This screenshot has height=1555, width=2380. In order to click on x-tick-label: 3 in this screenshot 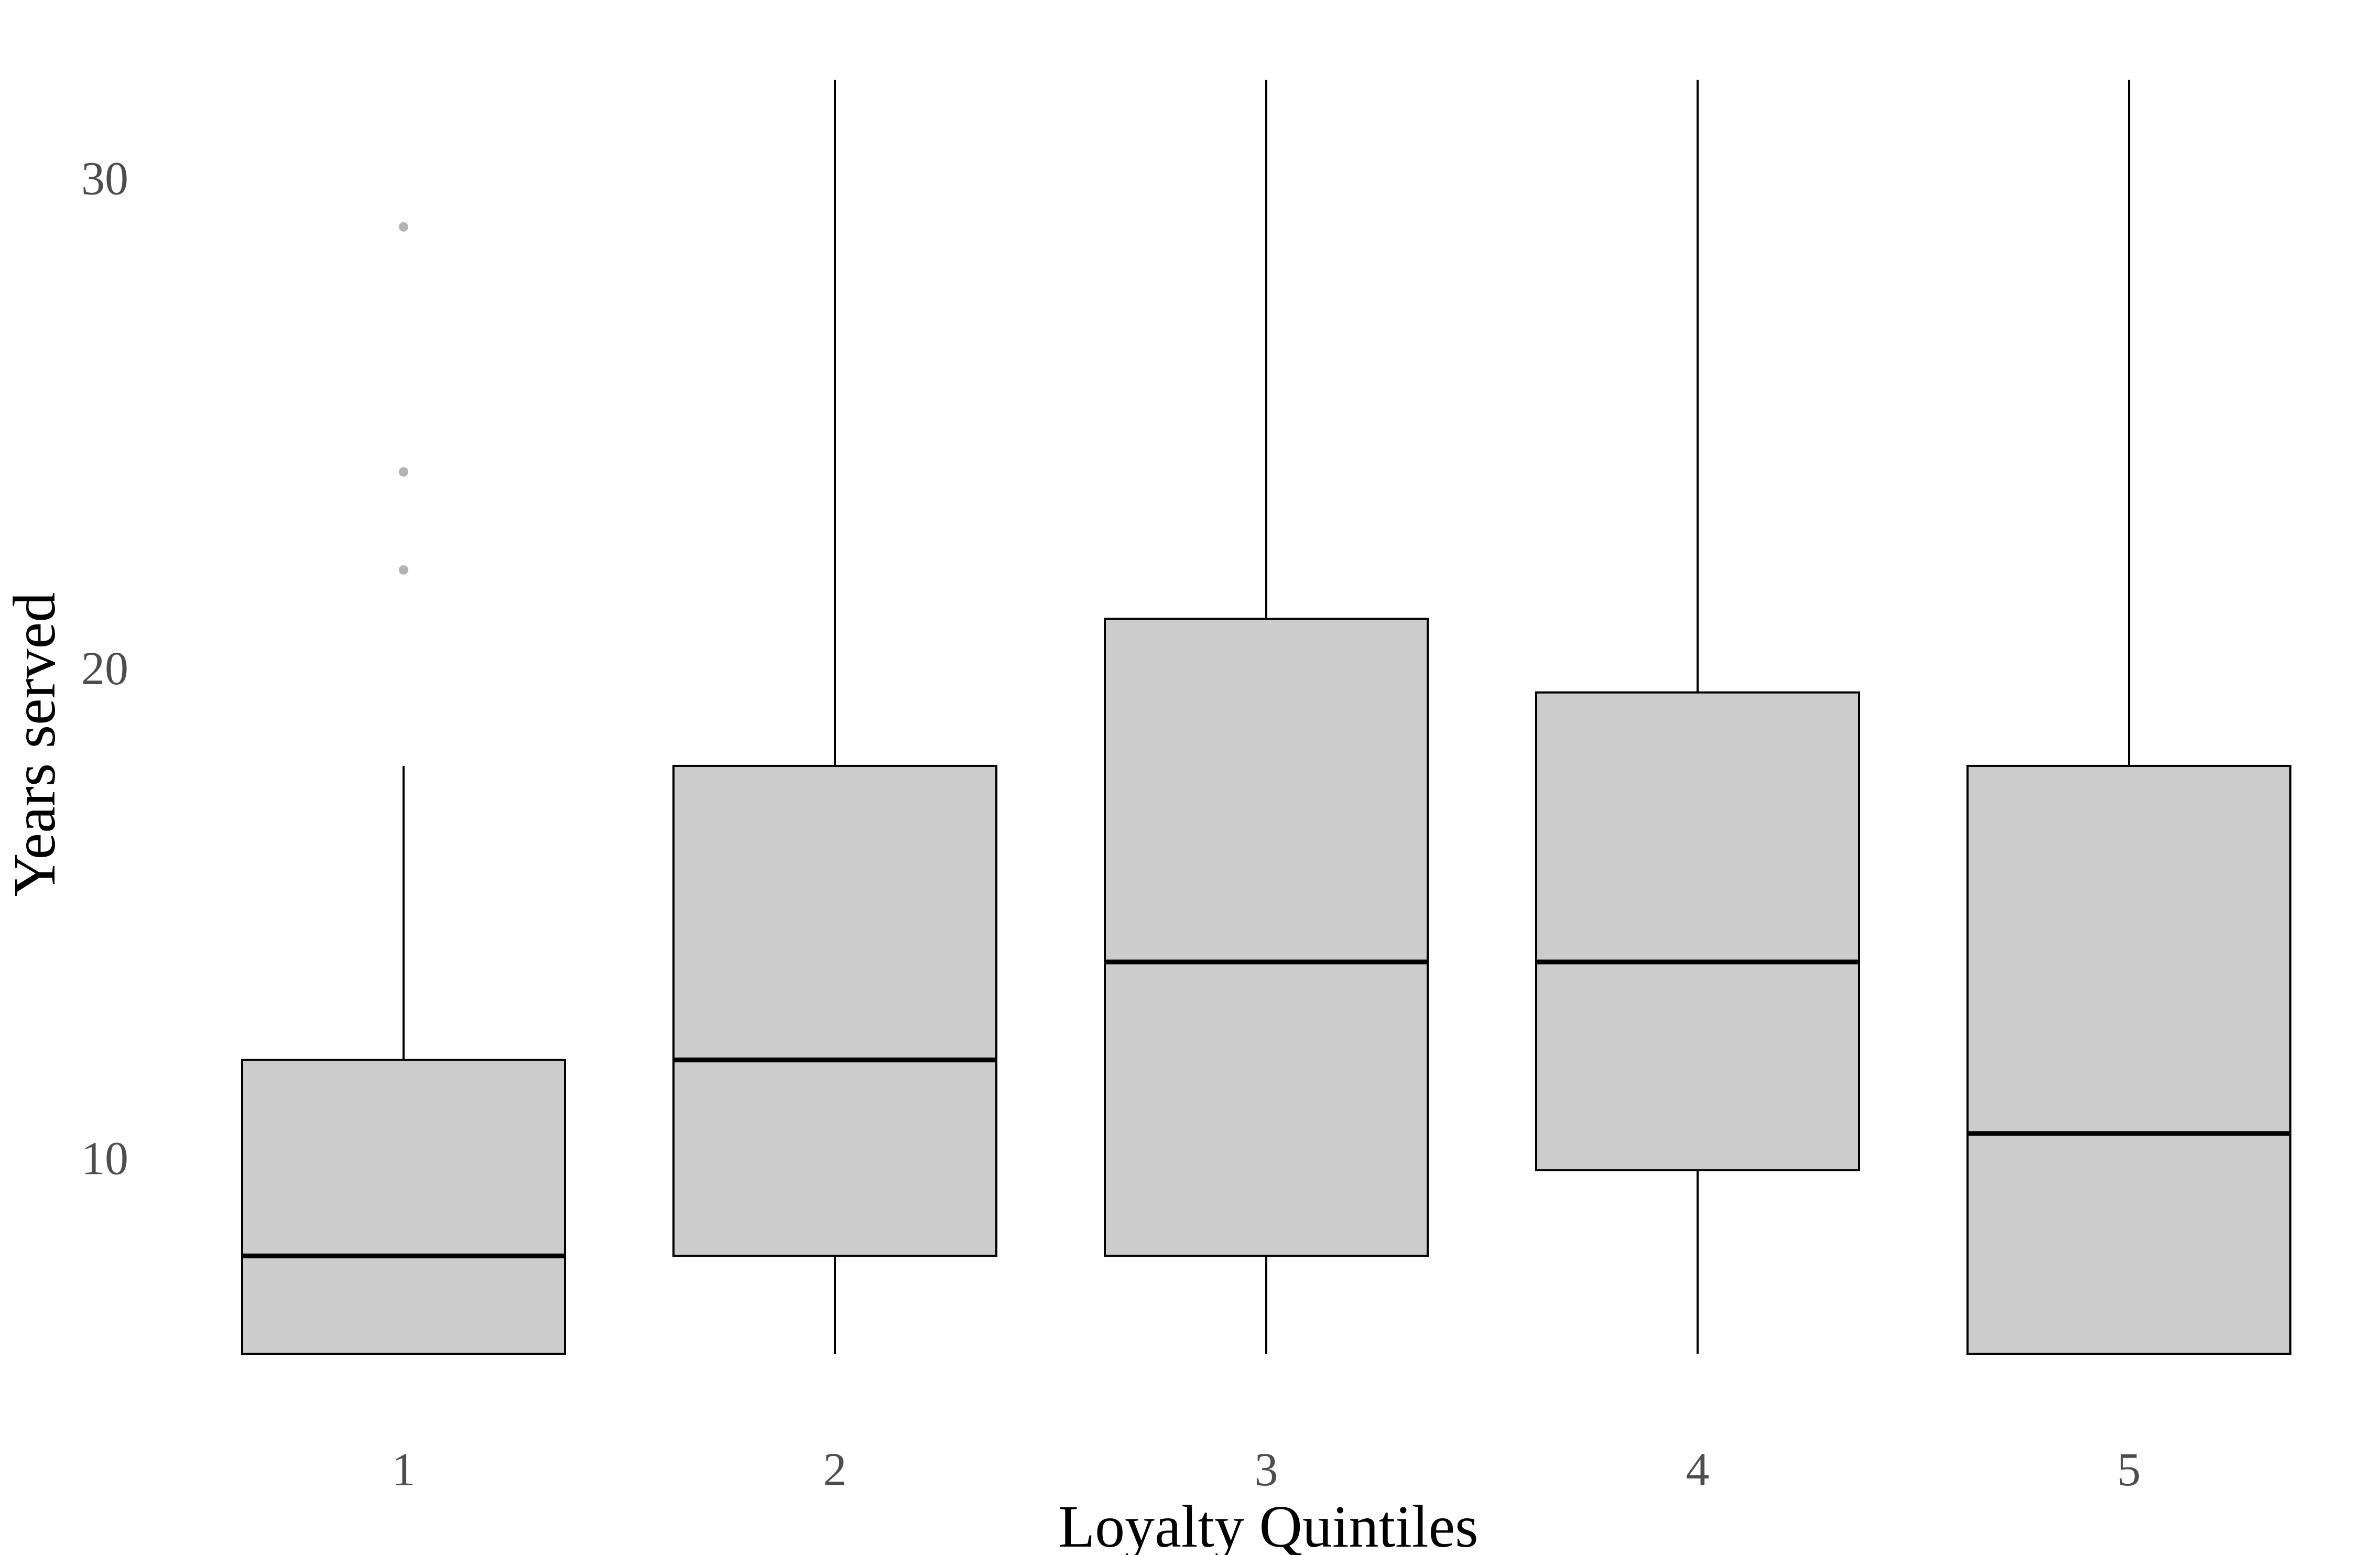, I will do `click(1266, 1470)`.